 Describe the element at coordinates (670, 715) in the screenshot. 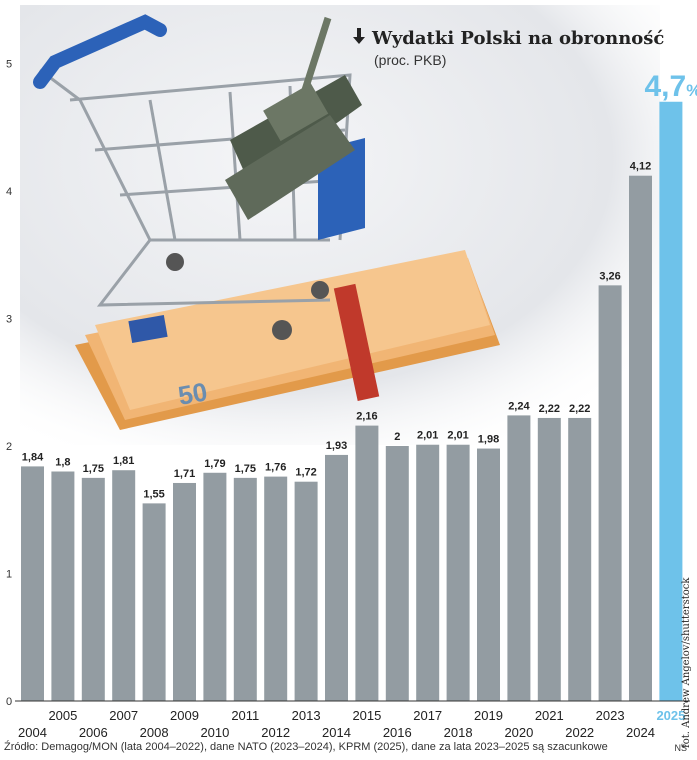

I see `x-tick-label: 2025` at that location.